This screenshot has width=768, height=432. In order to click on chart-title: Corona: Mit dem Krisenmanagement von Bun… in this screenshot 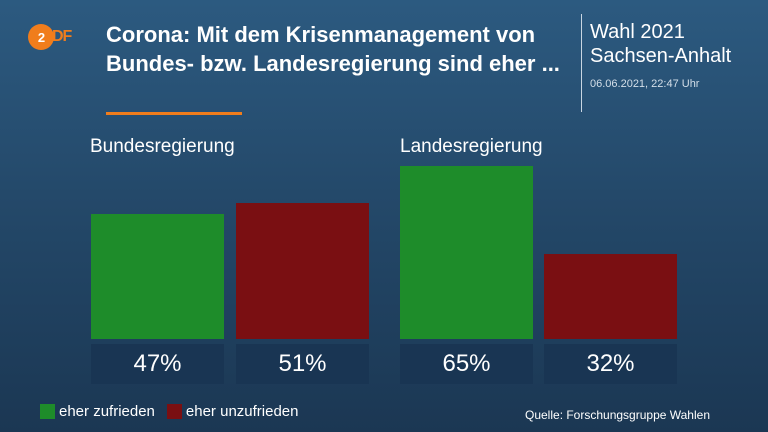, I will do `click(333, 49)`.